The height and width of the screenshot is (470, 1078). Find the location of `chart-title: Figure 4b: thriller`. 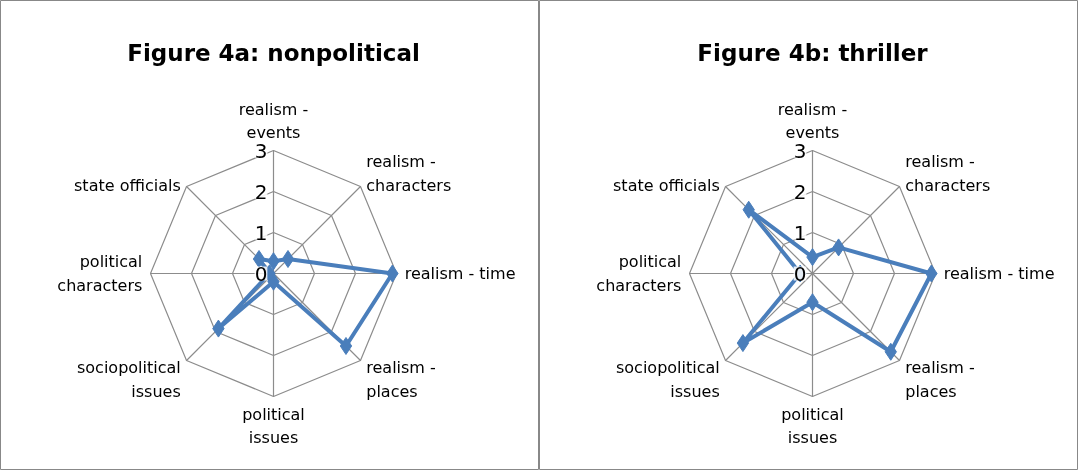

chart-title: Figure 4b: thriller is located at coordinates (813, 52).